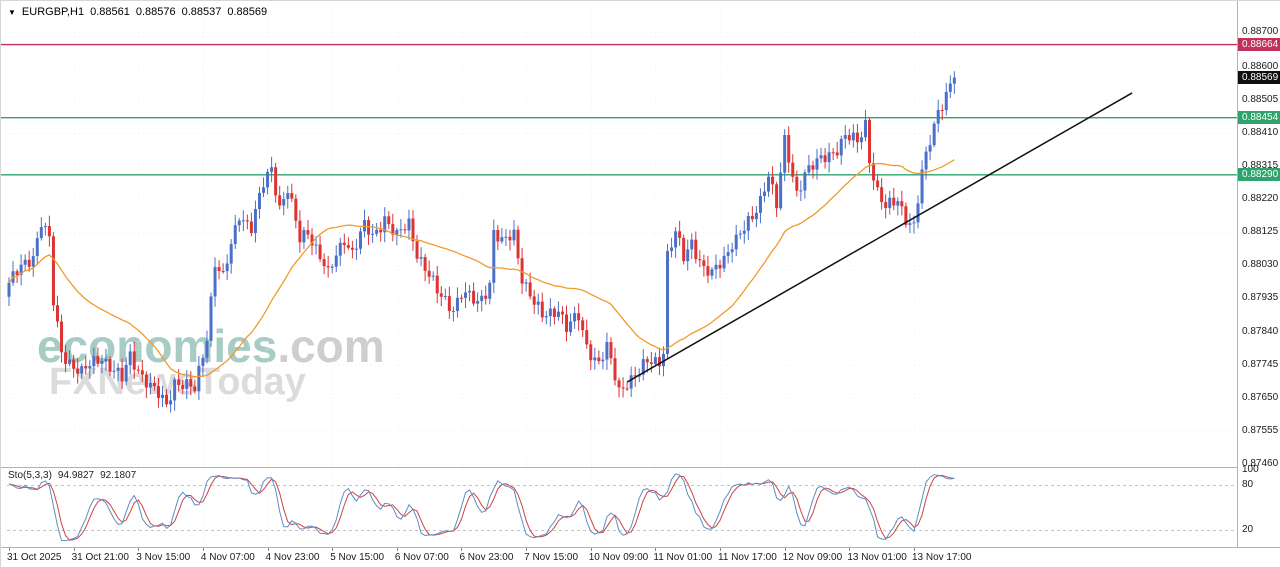  Describe the element at coordinates (1259, 174) in the screenshot. I see `support2-price-badge: 0.88290` at that location.